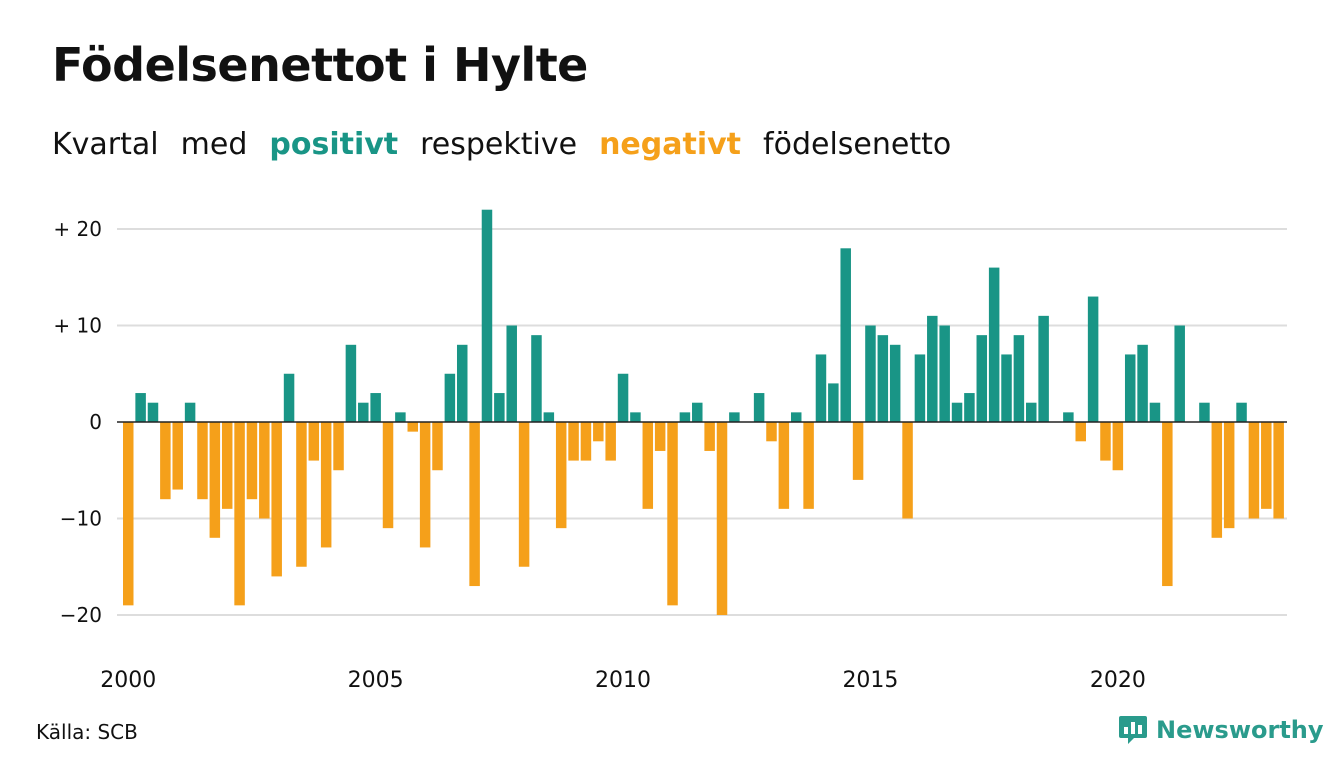 This screenshot has width=1340, height=780. Describe the element at coordinates (128, 680) in the screenshot. I see `x-tick-label: 2000` at that location.